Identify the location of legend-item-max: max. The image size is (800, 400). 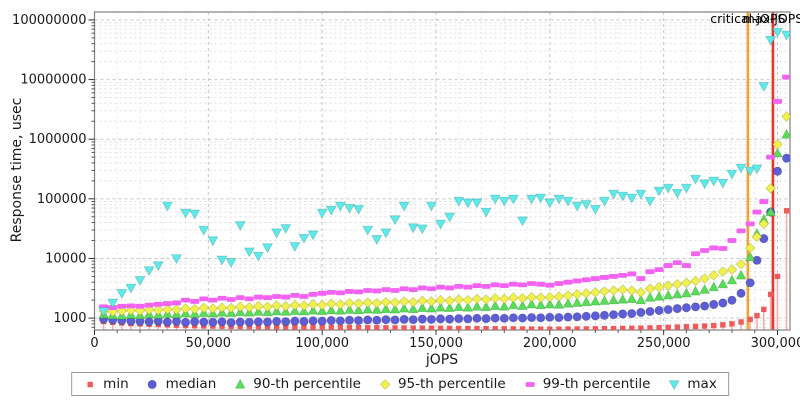
(692, 384).